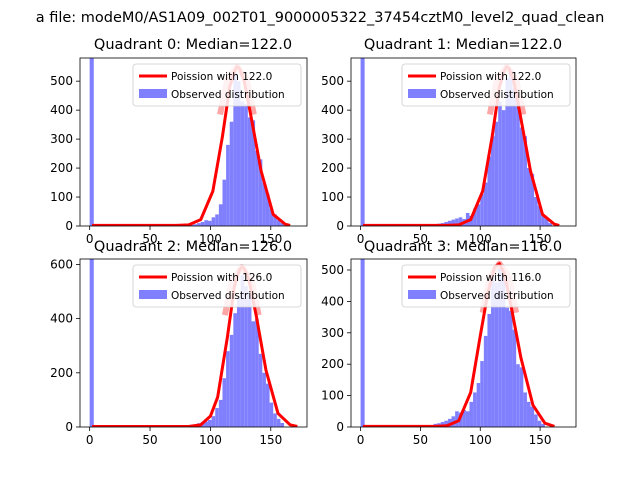  Describe the element at coordinates (193, 247) in the screenshot. I see `quadrant-2-title: Quadrant 2: Median=126.0` at that location.